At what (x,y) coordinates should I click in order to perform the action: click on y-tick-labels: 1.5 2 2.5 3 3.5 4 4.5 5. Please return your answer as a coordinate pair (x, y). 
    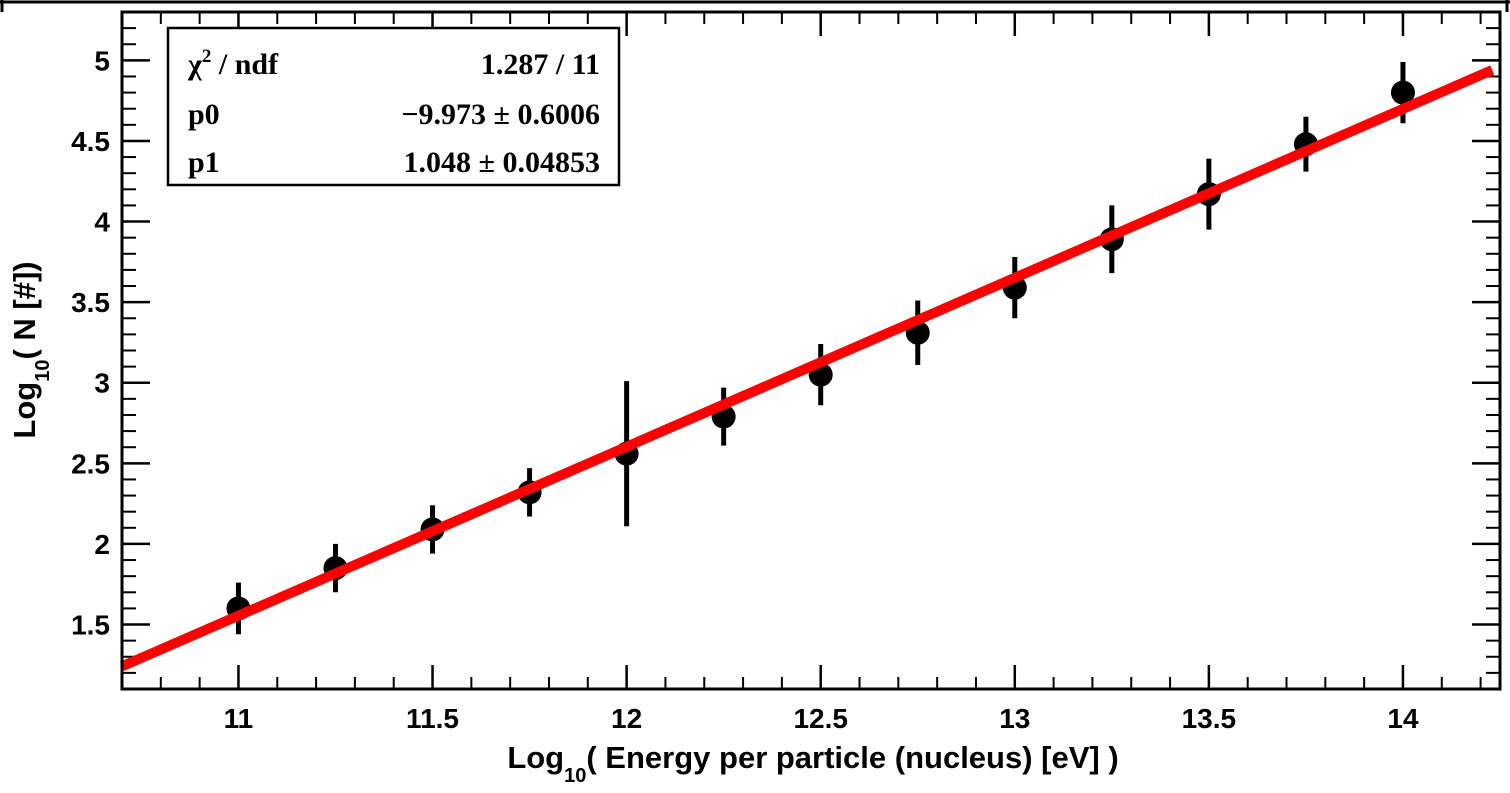
    Looking at the image, I should click on (90, 342).